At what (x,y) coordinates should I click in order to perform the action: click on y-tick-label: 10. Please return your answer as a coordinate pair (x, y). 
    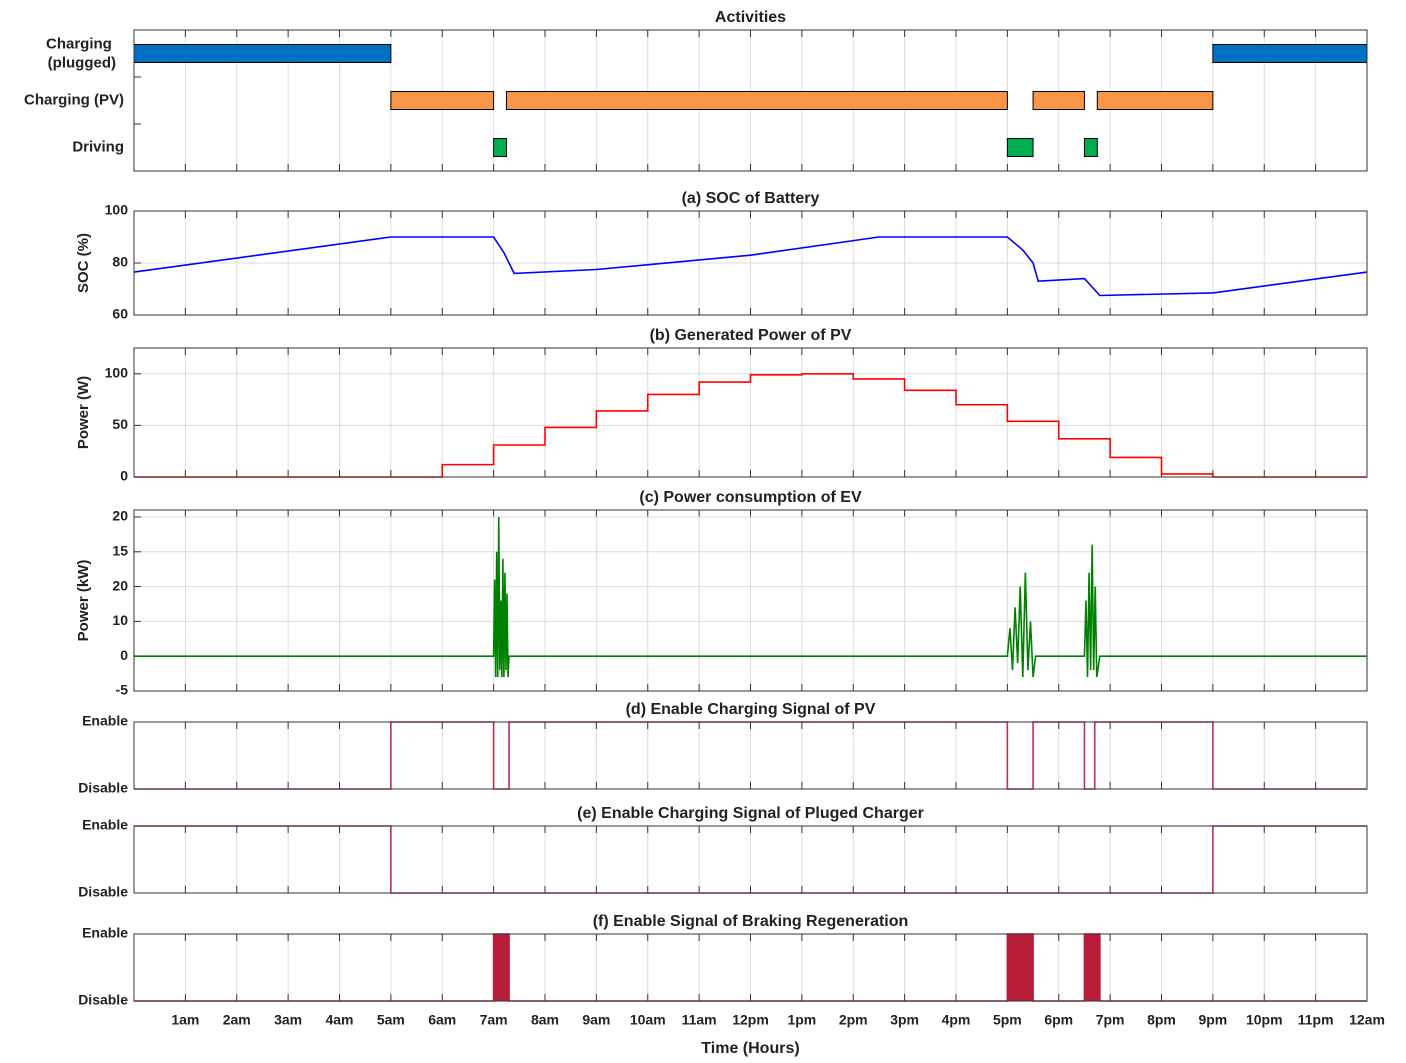
    Looking at the image, I should click on (120, 620).